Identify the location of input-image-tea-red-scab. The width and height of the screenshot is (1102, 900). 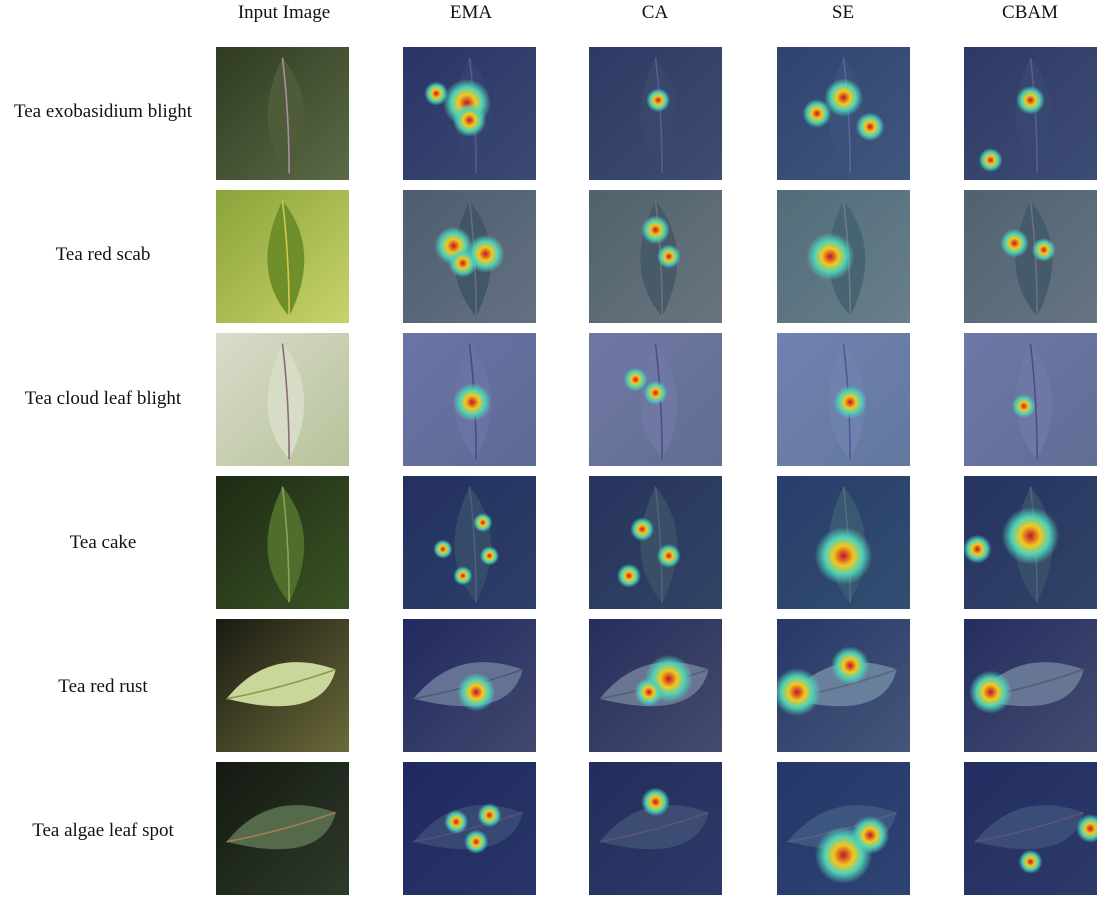
(282, 256).